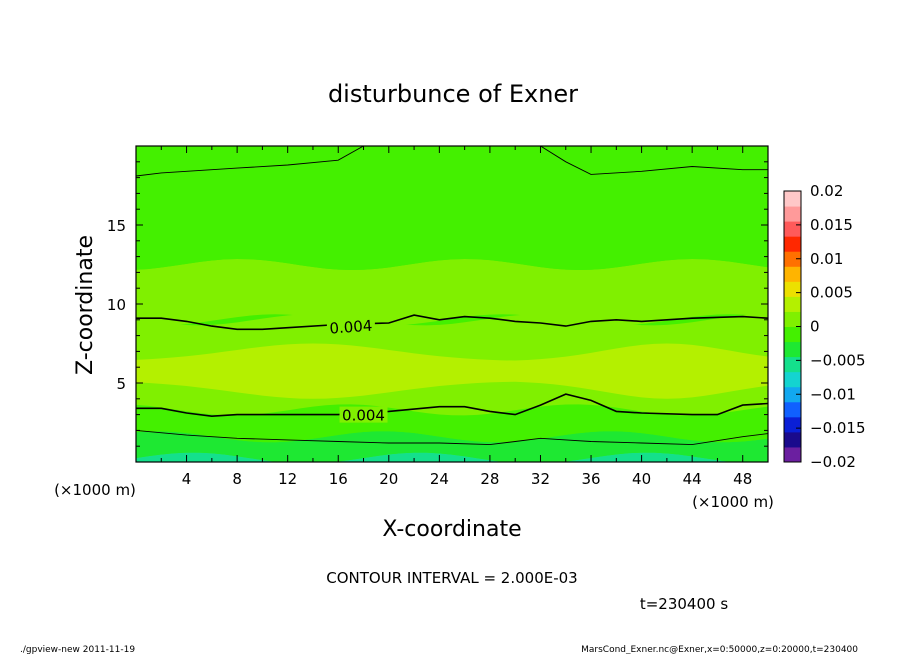  Describe the element at coordinates (237, 479) in the screenshot. I see `x-tick-label: 8` at that location.